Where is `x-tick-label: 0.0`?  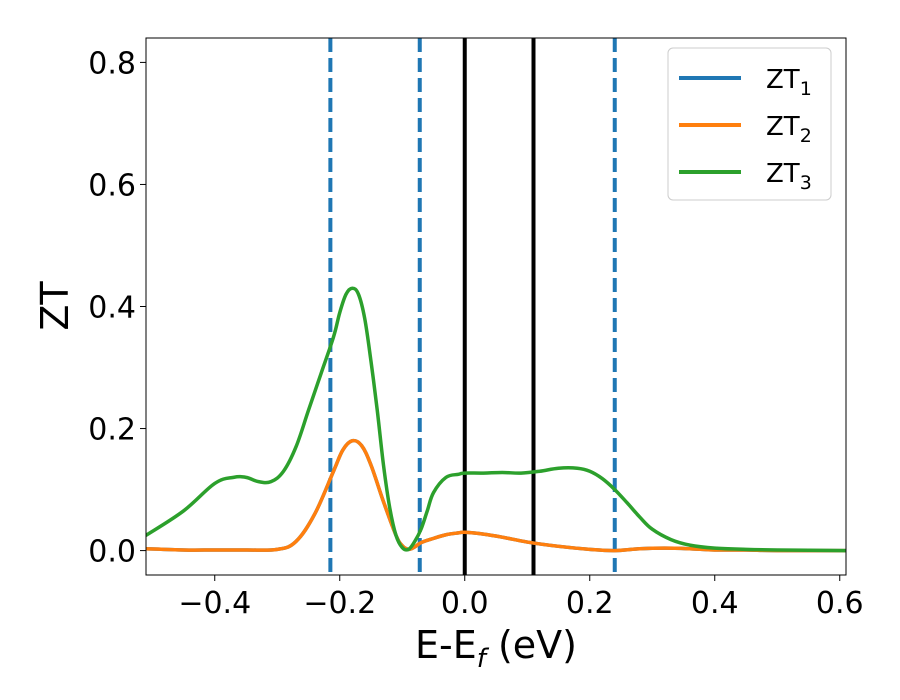 x-tick-label: 0.0 is located at coordinates (465, 603).